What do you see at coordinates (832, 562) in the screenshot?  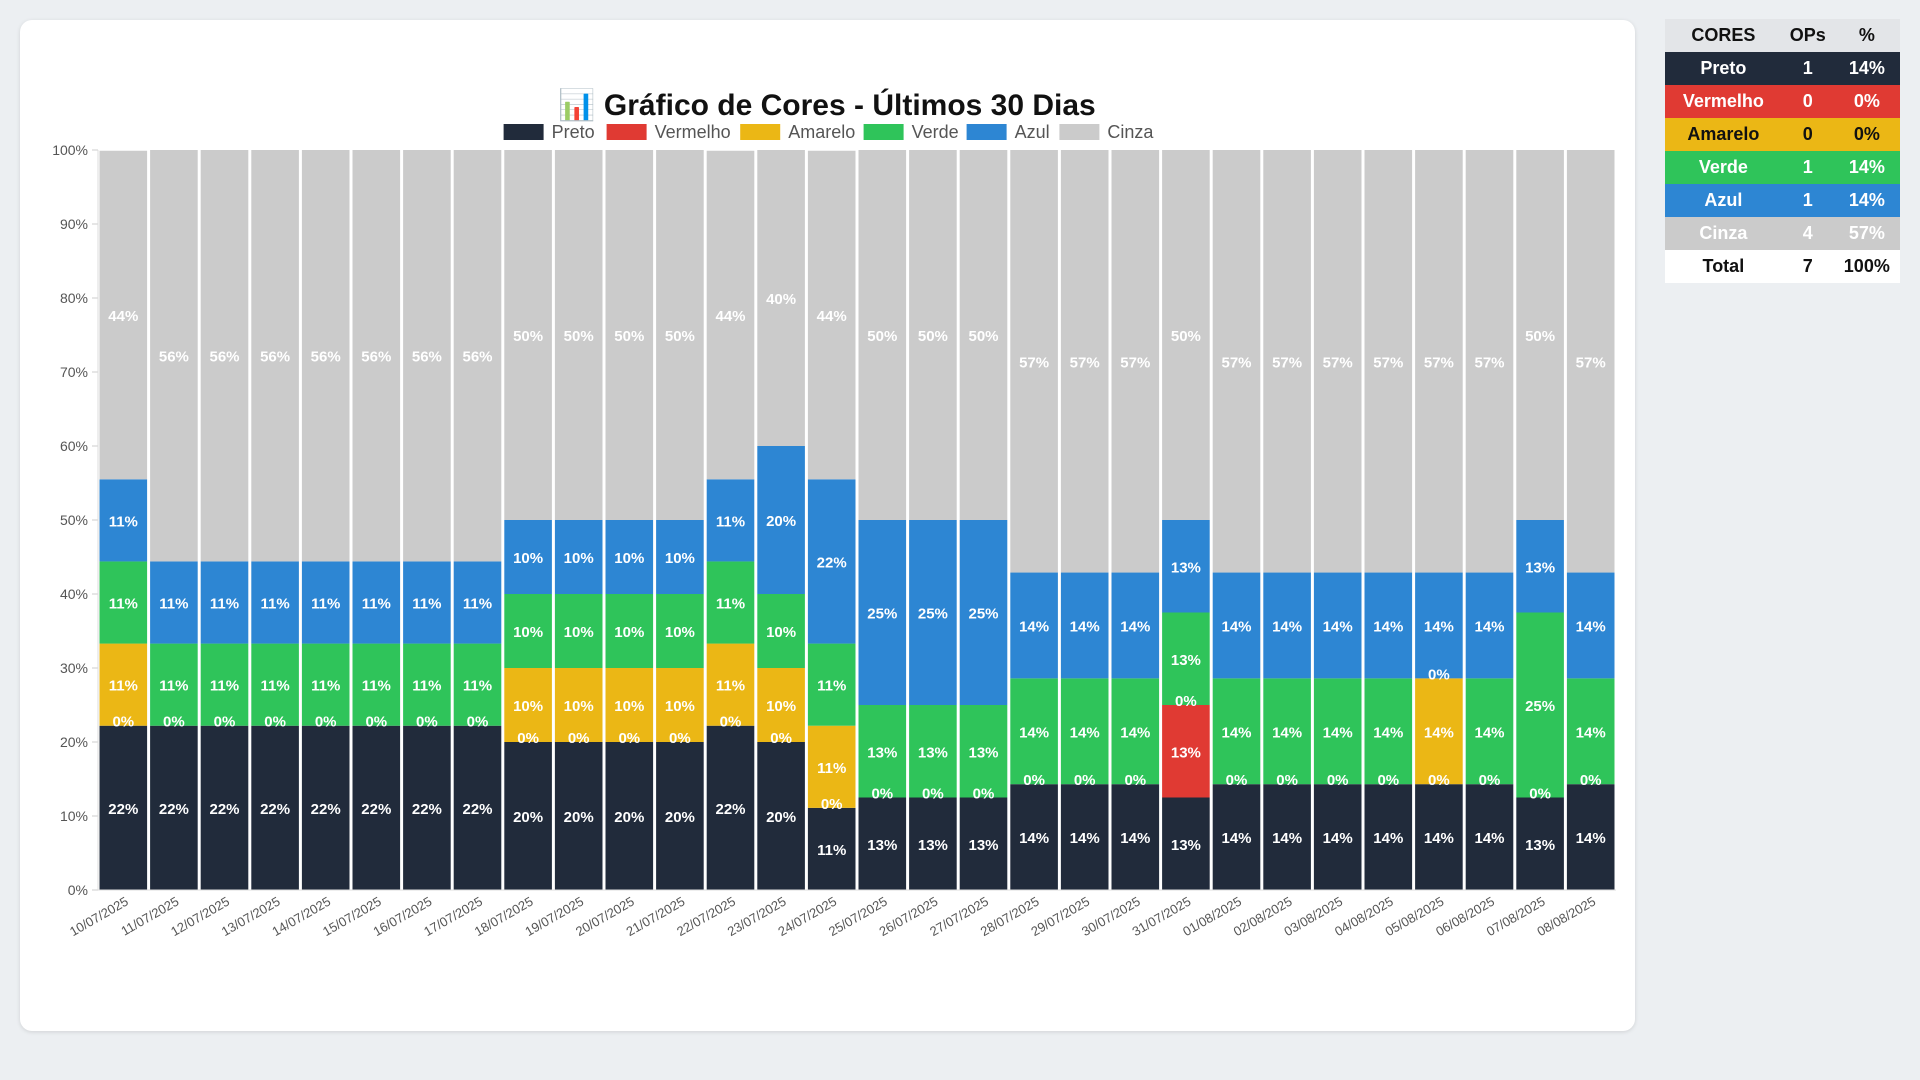 I see `data-label-azul: 22%` at bounding box center [832, 562].